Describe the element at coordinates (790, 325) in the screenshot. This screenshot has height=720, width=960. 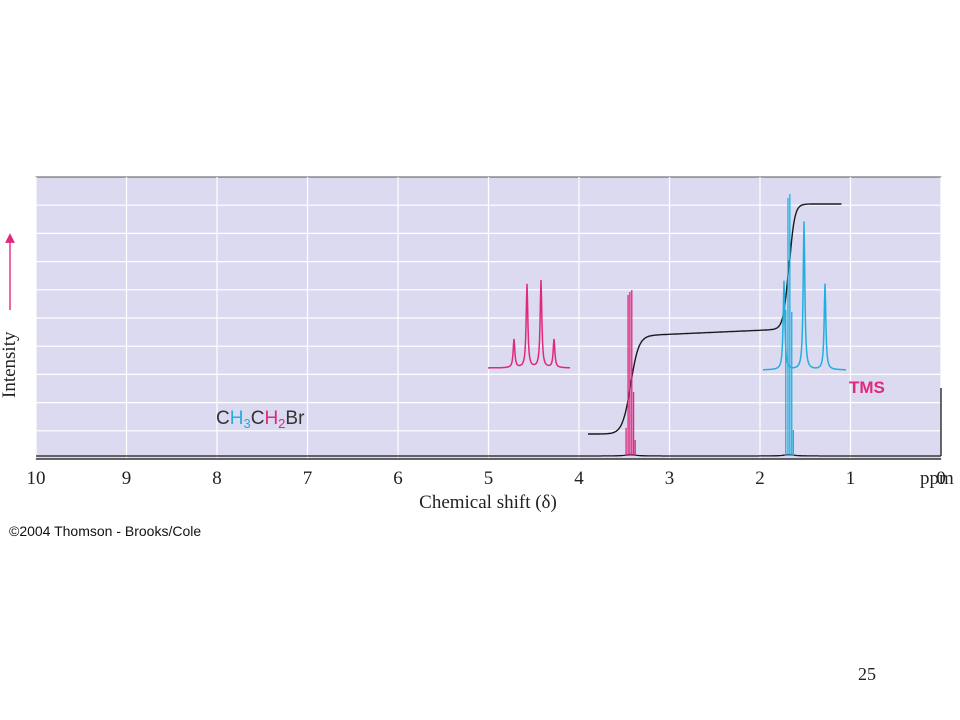
I see `peak-ch3-triplet` at that location.